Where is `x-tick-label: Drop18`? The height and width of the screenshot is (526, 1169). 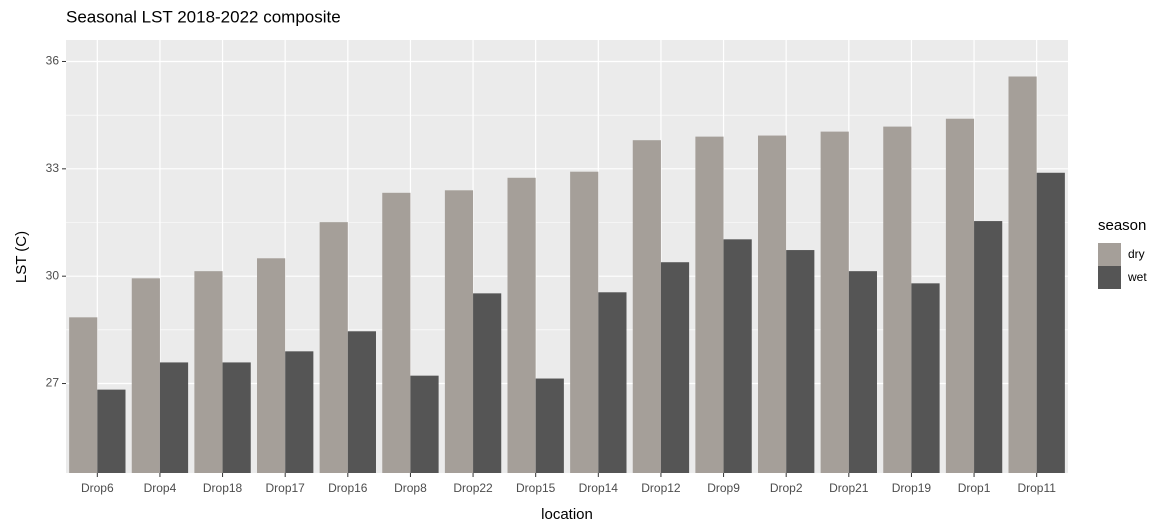 x-tick-label: Drop18 is located at coordinates (223, 488).